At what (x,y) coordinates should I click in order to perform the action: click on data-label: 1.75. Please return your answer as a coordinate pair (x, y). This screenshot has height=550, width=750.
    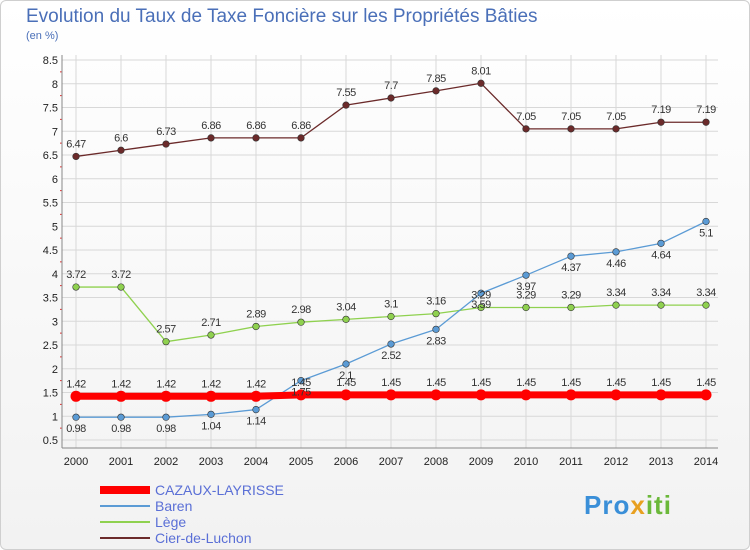
    Looking at the image, I should click on (301, 393).